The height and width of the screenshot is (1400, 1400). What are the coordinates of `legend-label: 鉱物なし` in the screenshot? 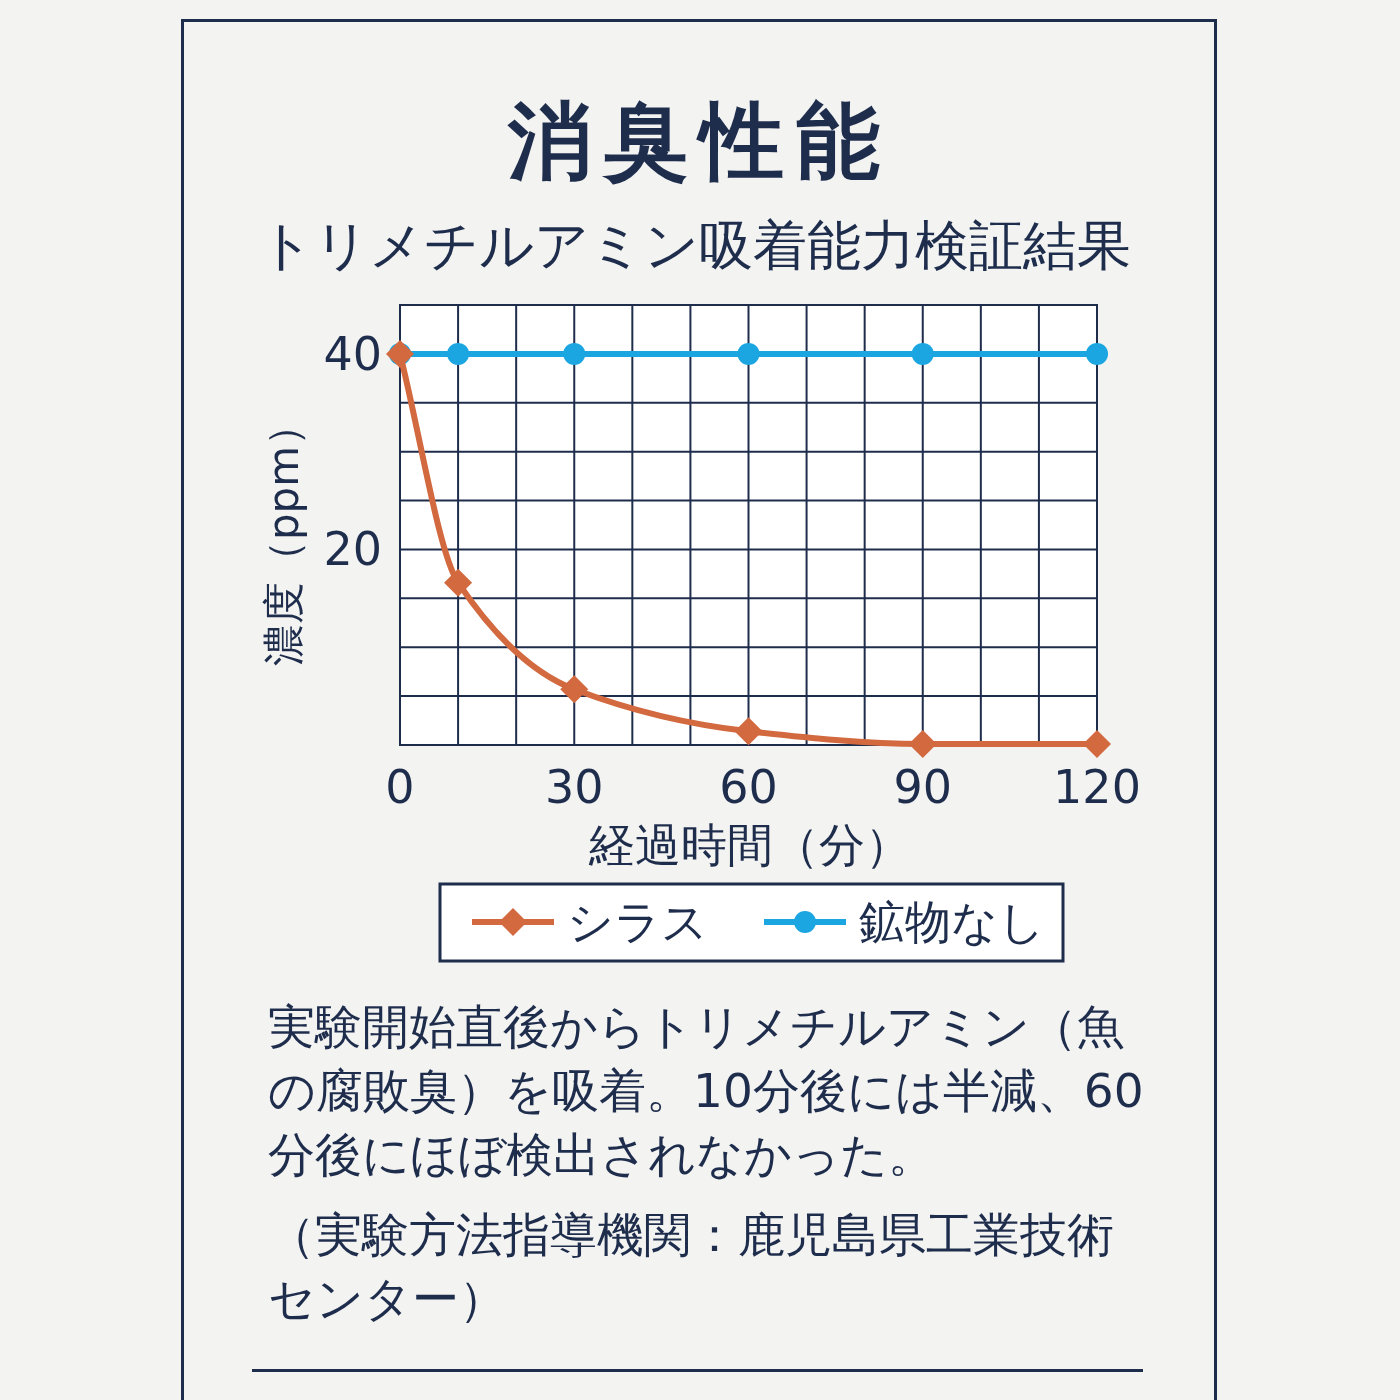 It's located at (952, 922).